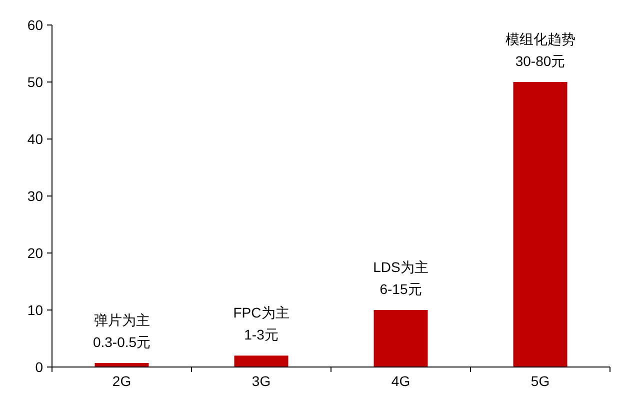  Describe the element at coordinates (35, 253) in the screenshot. I see `y-tick-label: 20` at that location.